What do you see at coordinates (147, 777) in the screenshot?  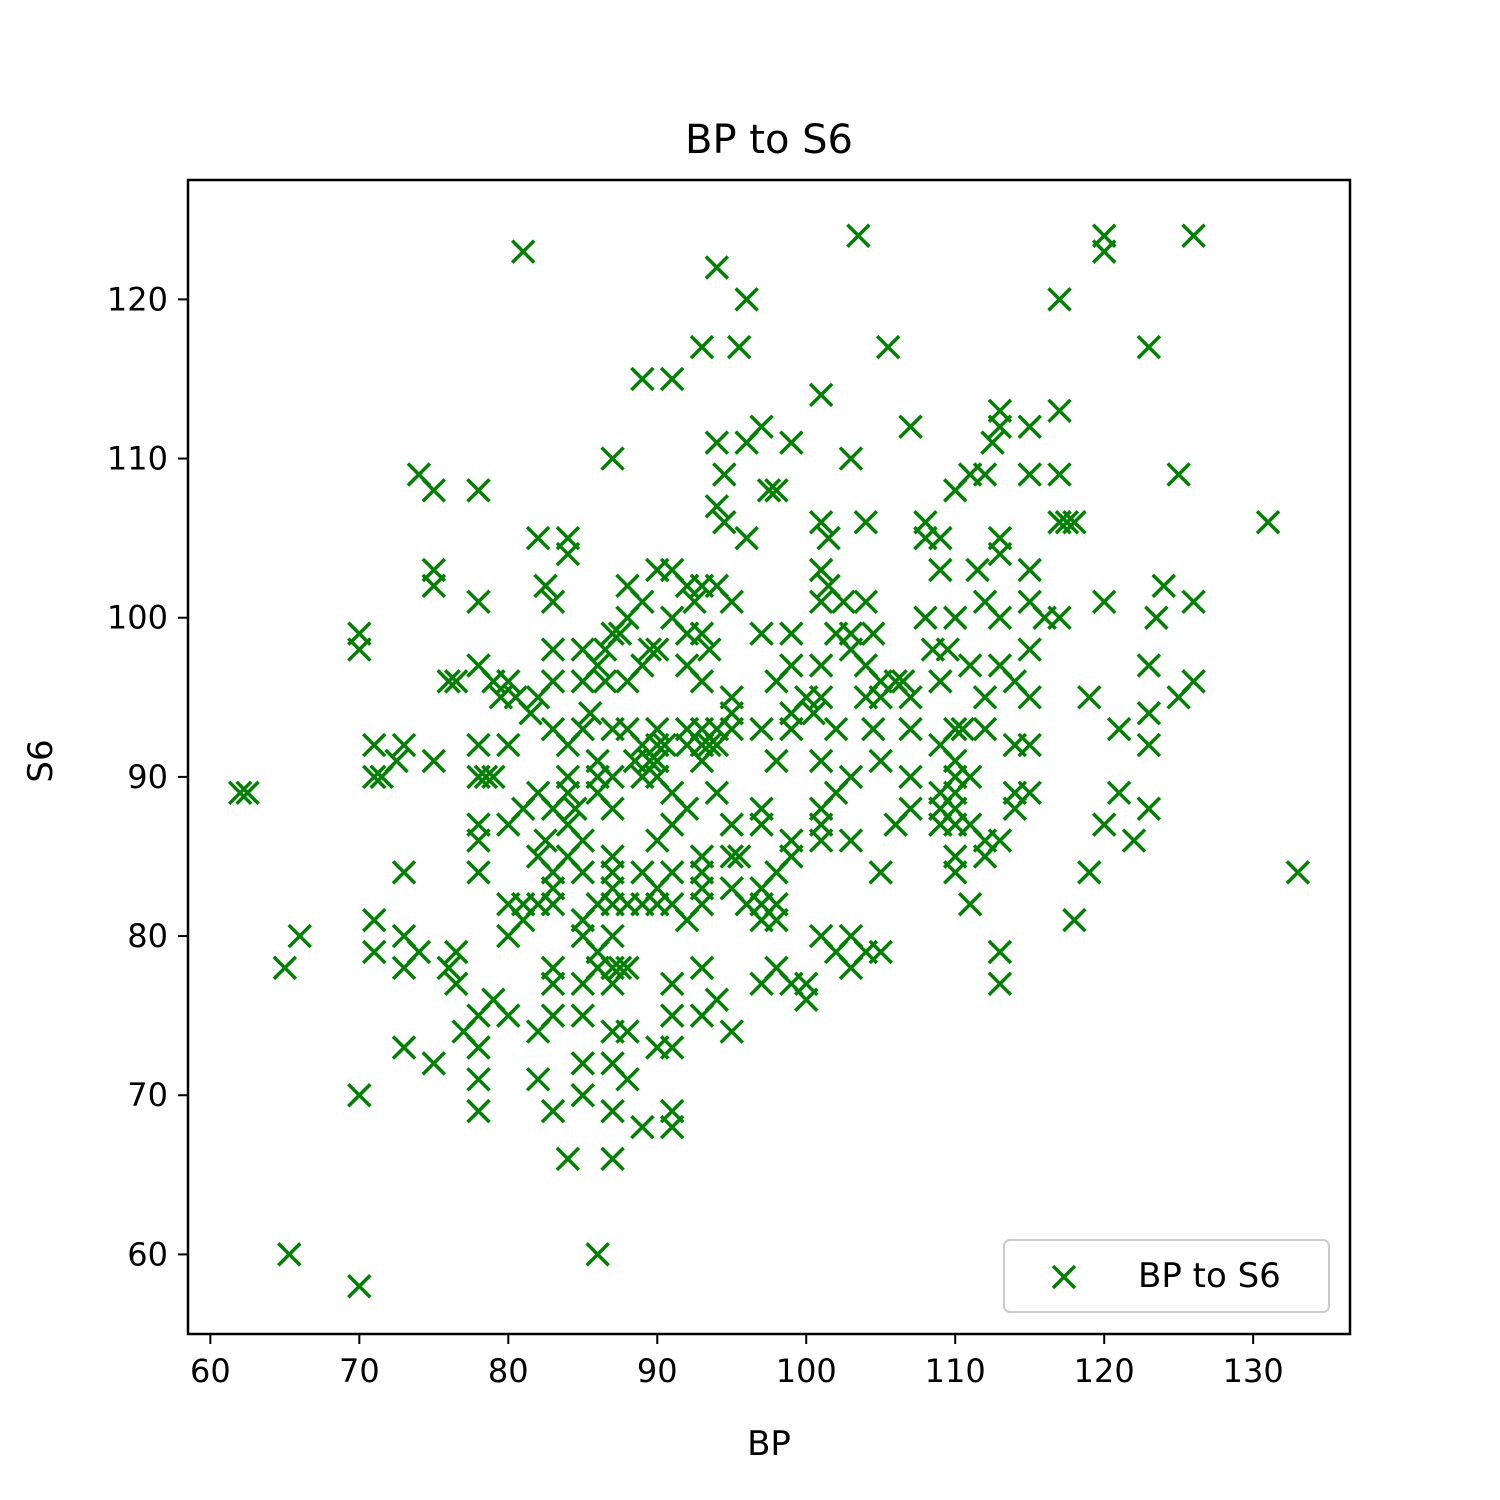 I see `y-tick-label: 90` at bounding box center [147, 777].